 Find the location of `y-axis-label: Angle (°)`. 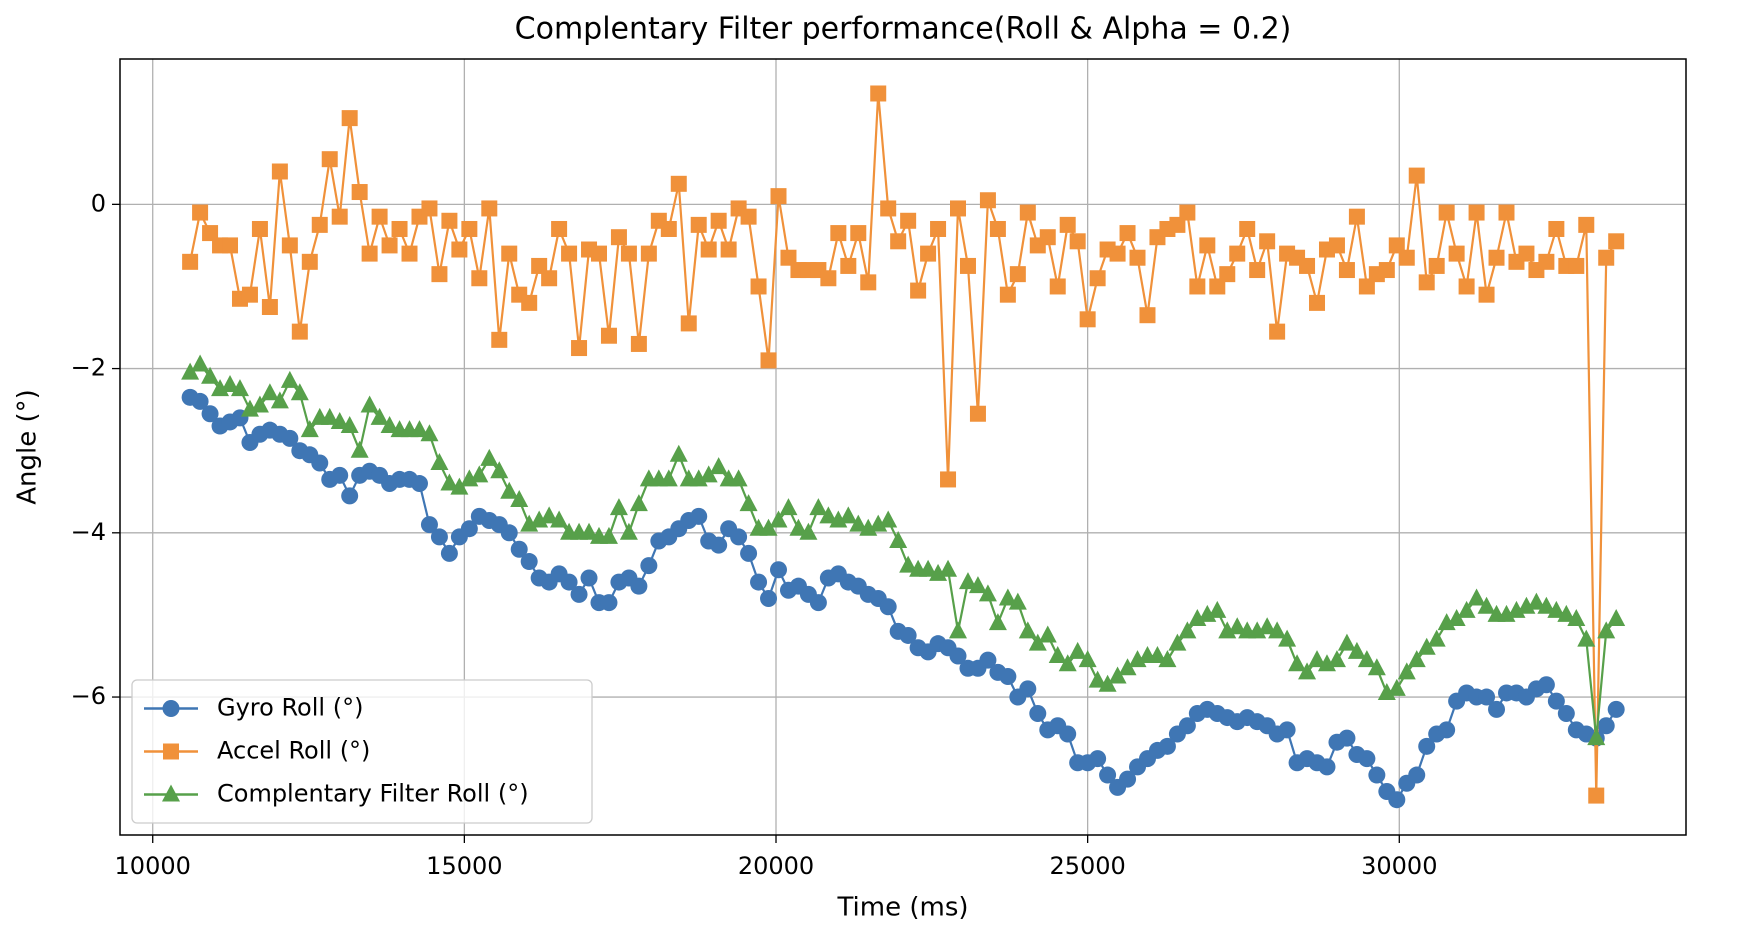

y-axis-label: Angle (°) is located at coordinates (28, 447).